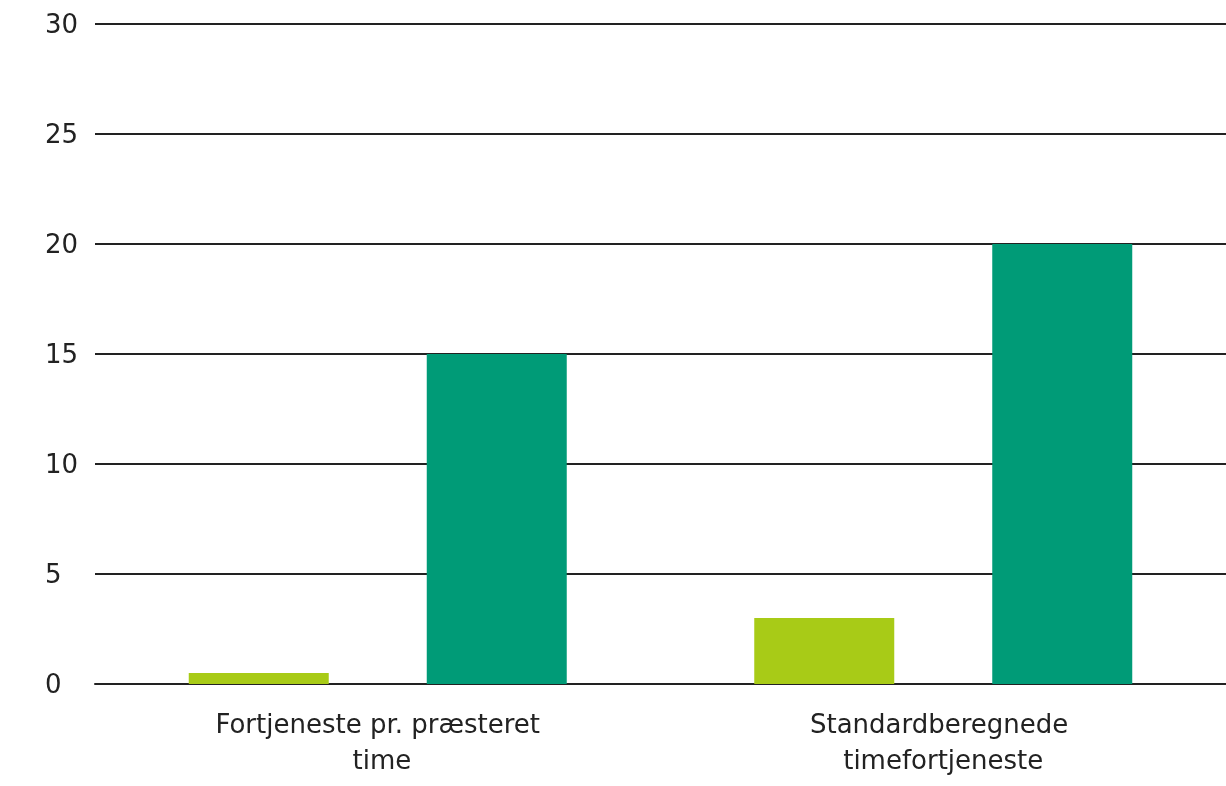 This screenshot has height=786, width=1226. Describe the element at coordinates (53, 684) in the screenshot. I see `y-tick-label: 0` at that location.